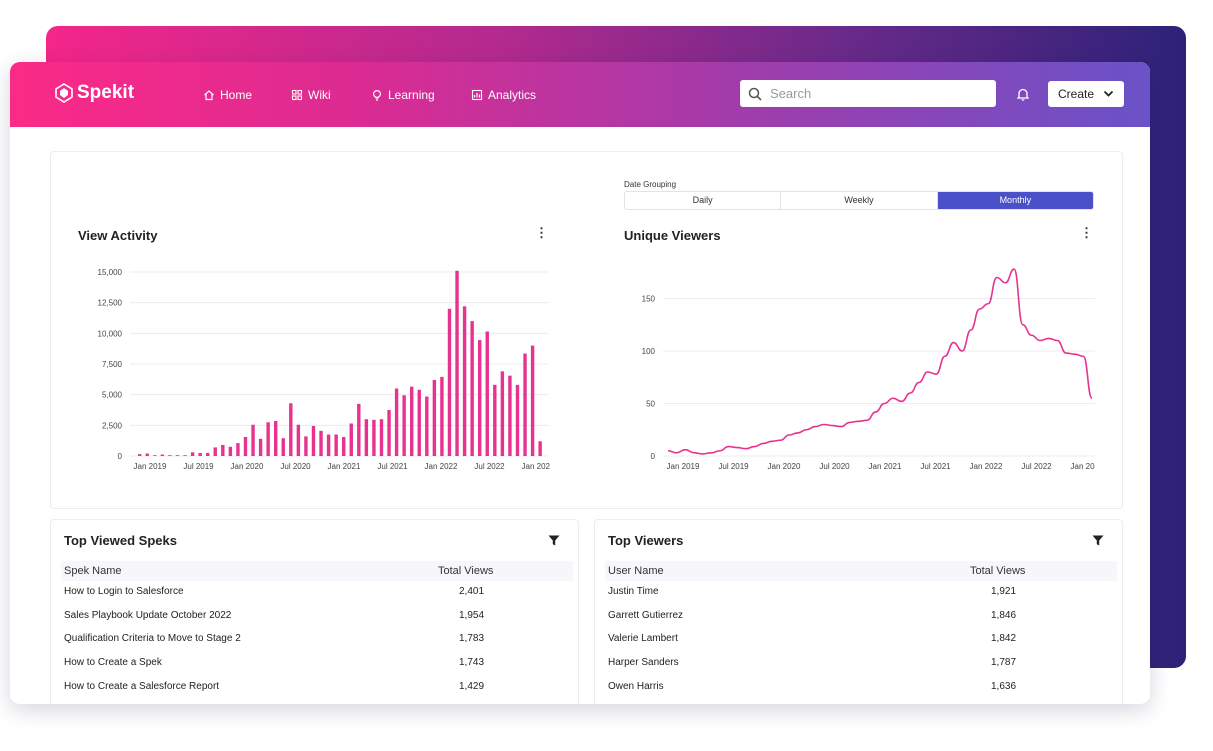 The image size is (1213, 751). I want to click on chevron-down-icon, so click(1108, 93).